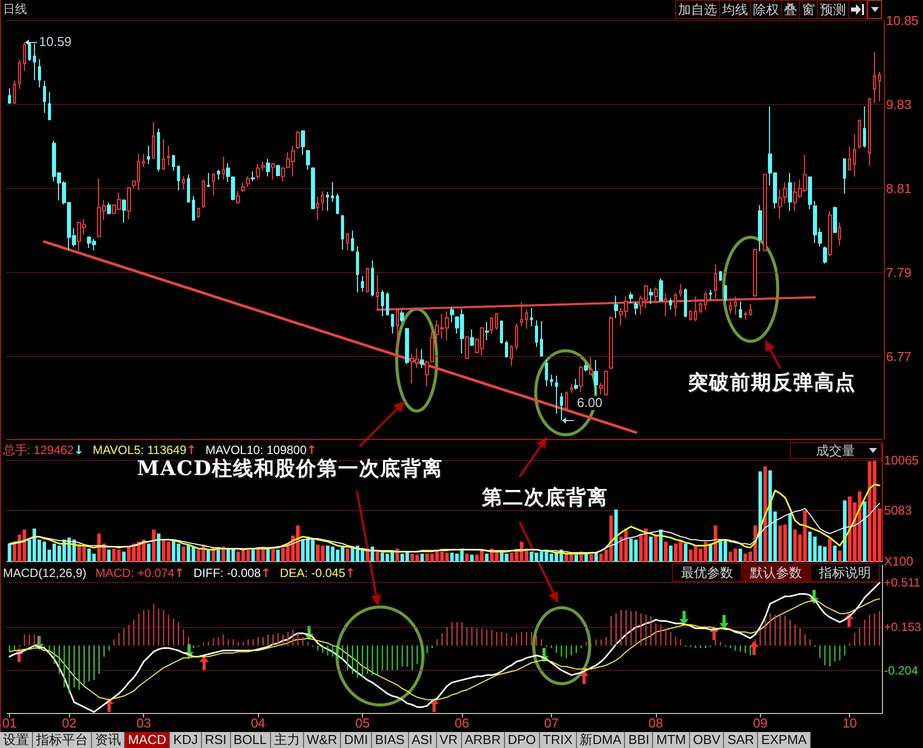 The width and height of the screenshot is (923, 748). I want to click on tab: KDJ, so click(186, 740).